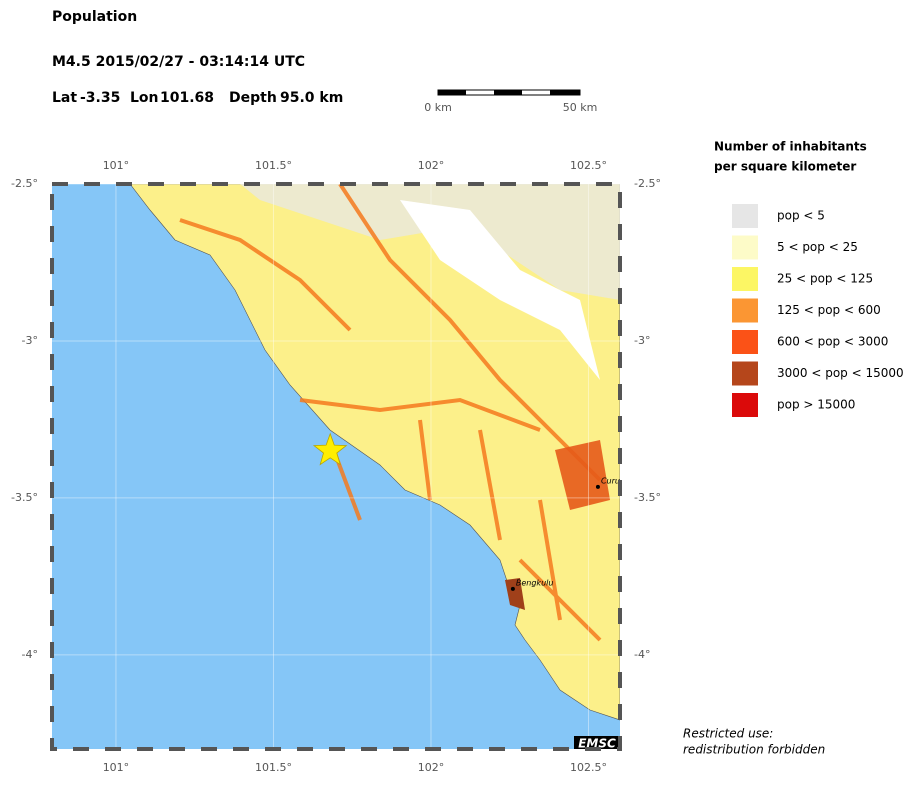 Image resolution: width=910 pixels, height=786 pixels. I want to click on legend-title: per square kilometer, so click(785, 167).